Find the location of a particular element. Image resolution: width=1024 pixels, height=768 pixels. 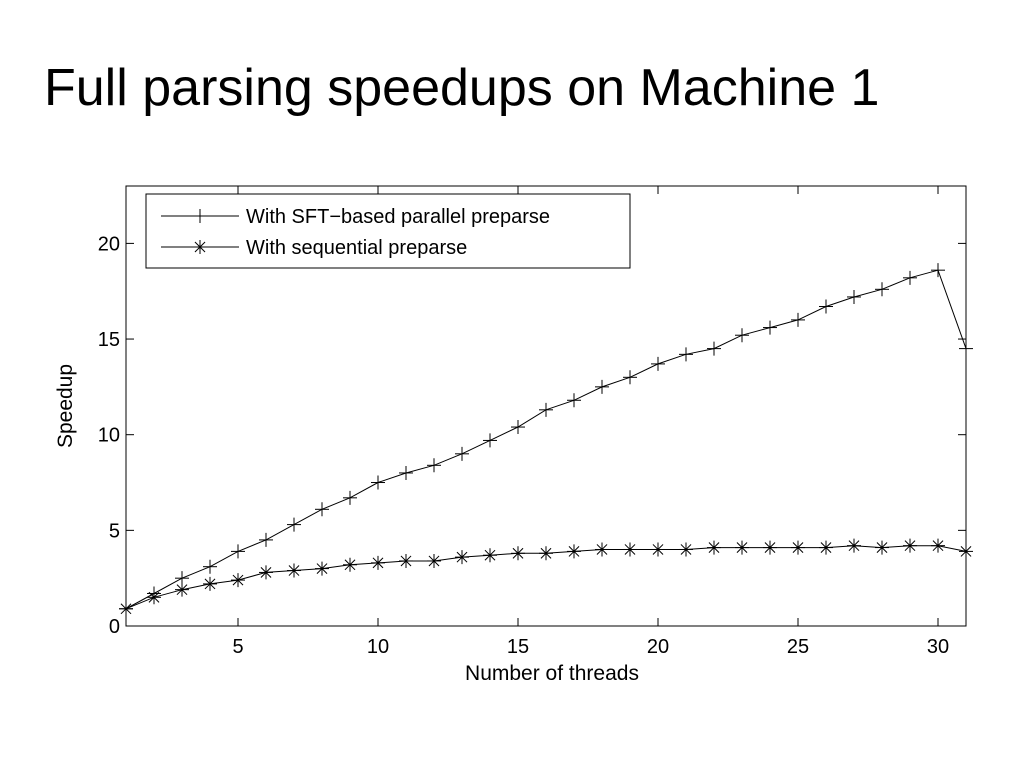

x-tick-label: 25 is located at coordinates (798, 647).